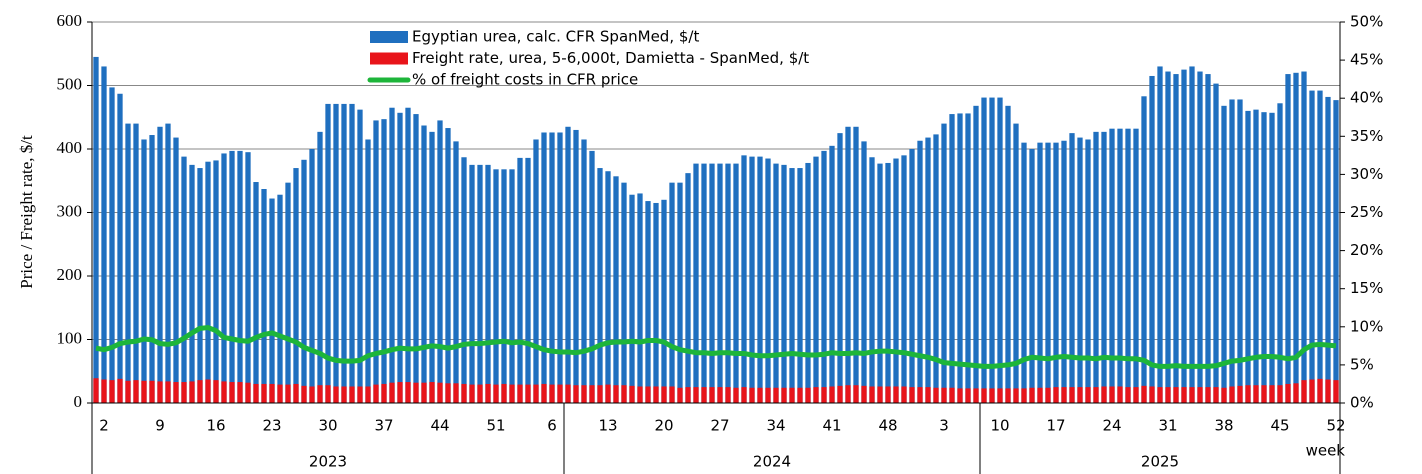 Image resolution: width=1422 pixels, height=474 pixels. What do you see at coordinates (772, 462) in the screenshot?
I see `group-label: 2024` at bounding box center [772, 462].